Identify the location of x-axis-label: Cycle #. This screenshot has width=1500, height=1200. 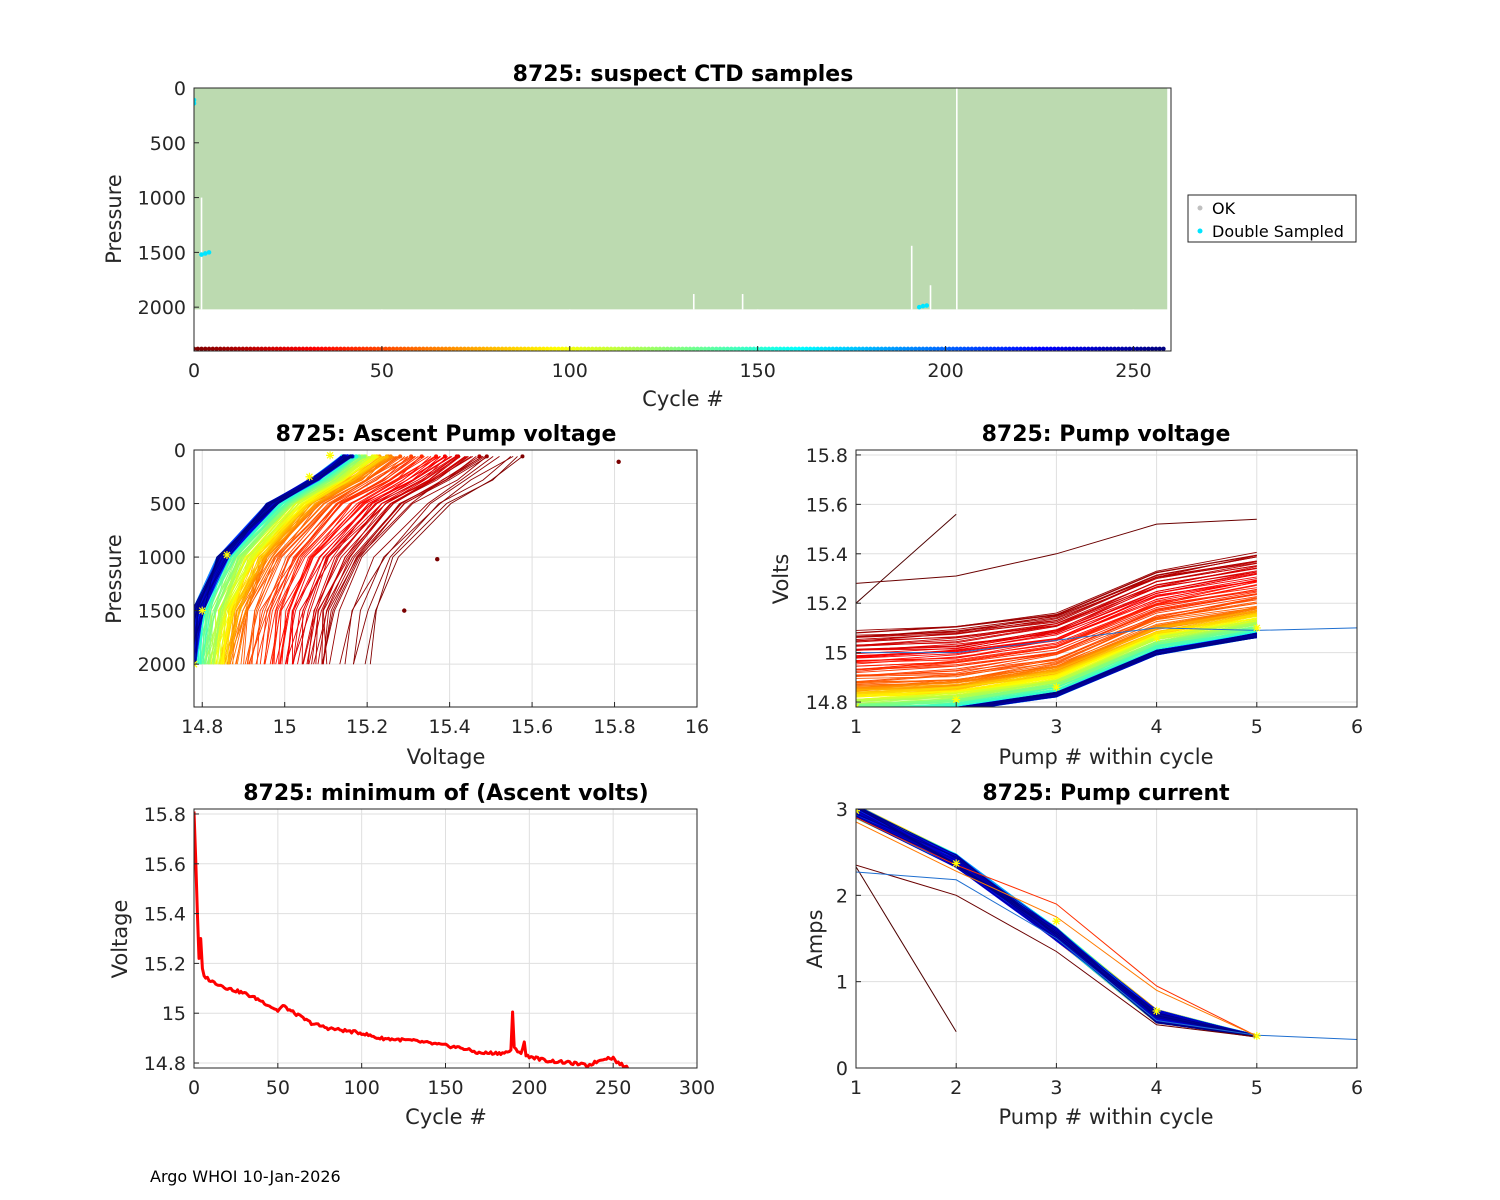
(446, 1117).